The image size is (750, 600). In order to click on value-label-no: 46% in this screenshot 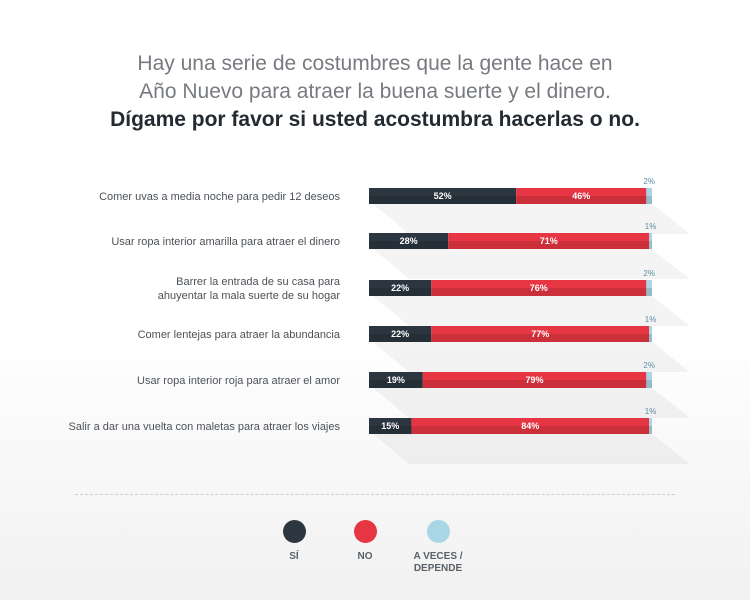, I will do `click(581, 196)`.